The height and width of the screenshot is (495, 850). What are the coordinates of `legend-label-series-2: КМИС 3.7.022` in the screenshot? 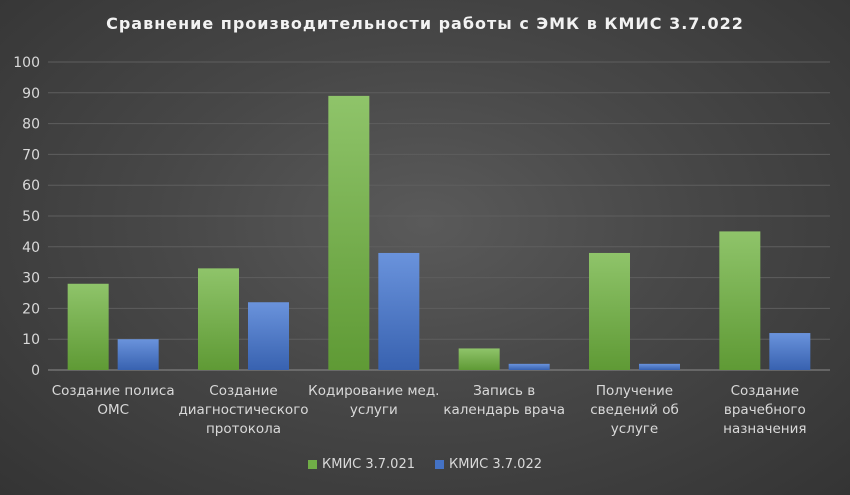 It's located at (495, 464).